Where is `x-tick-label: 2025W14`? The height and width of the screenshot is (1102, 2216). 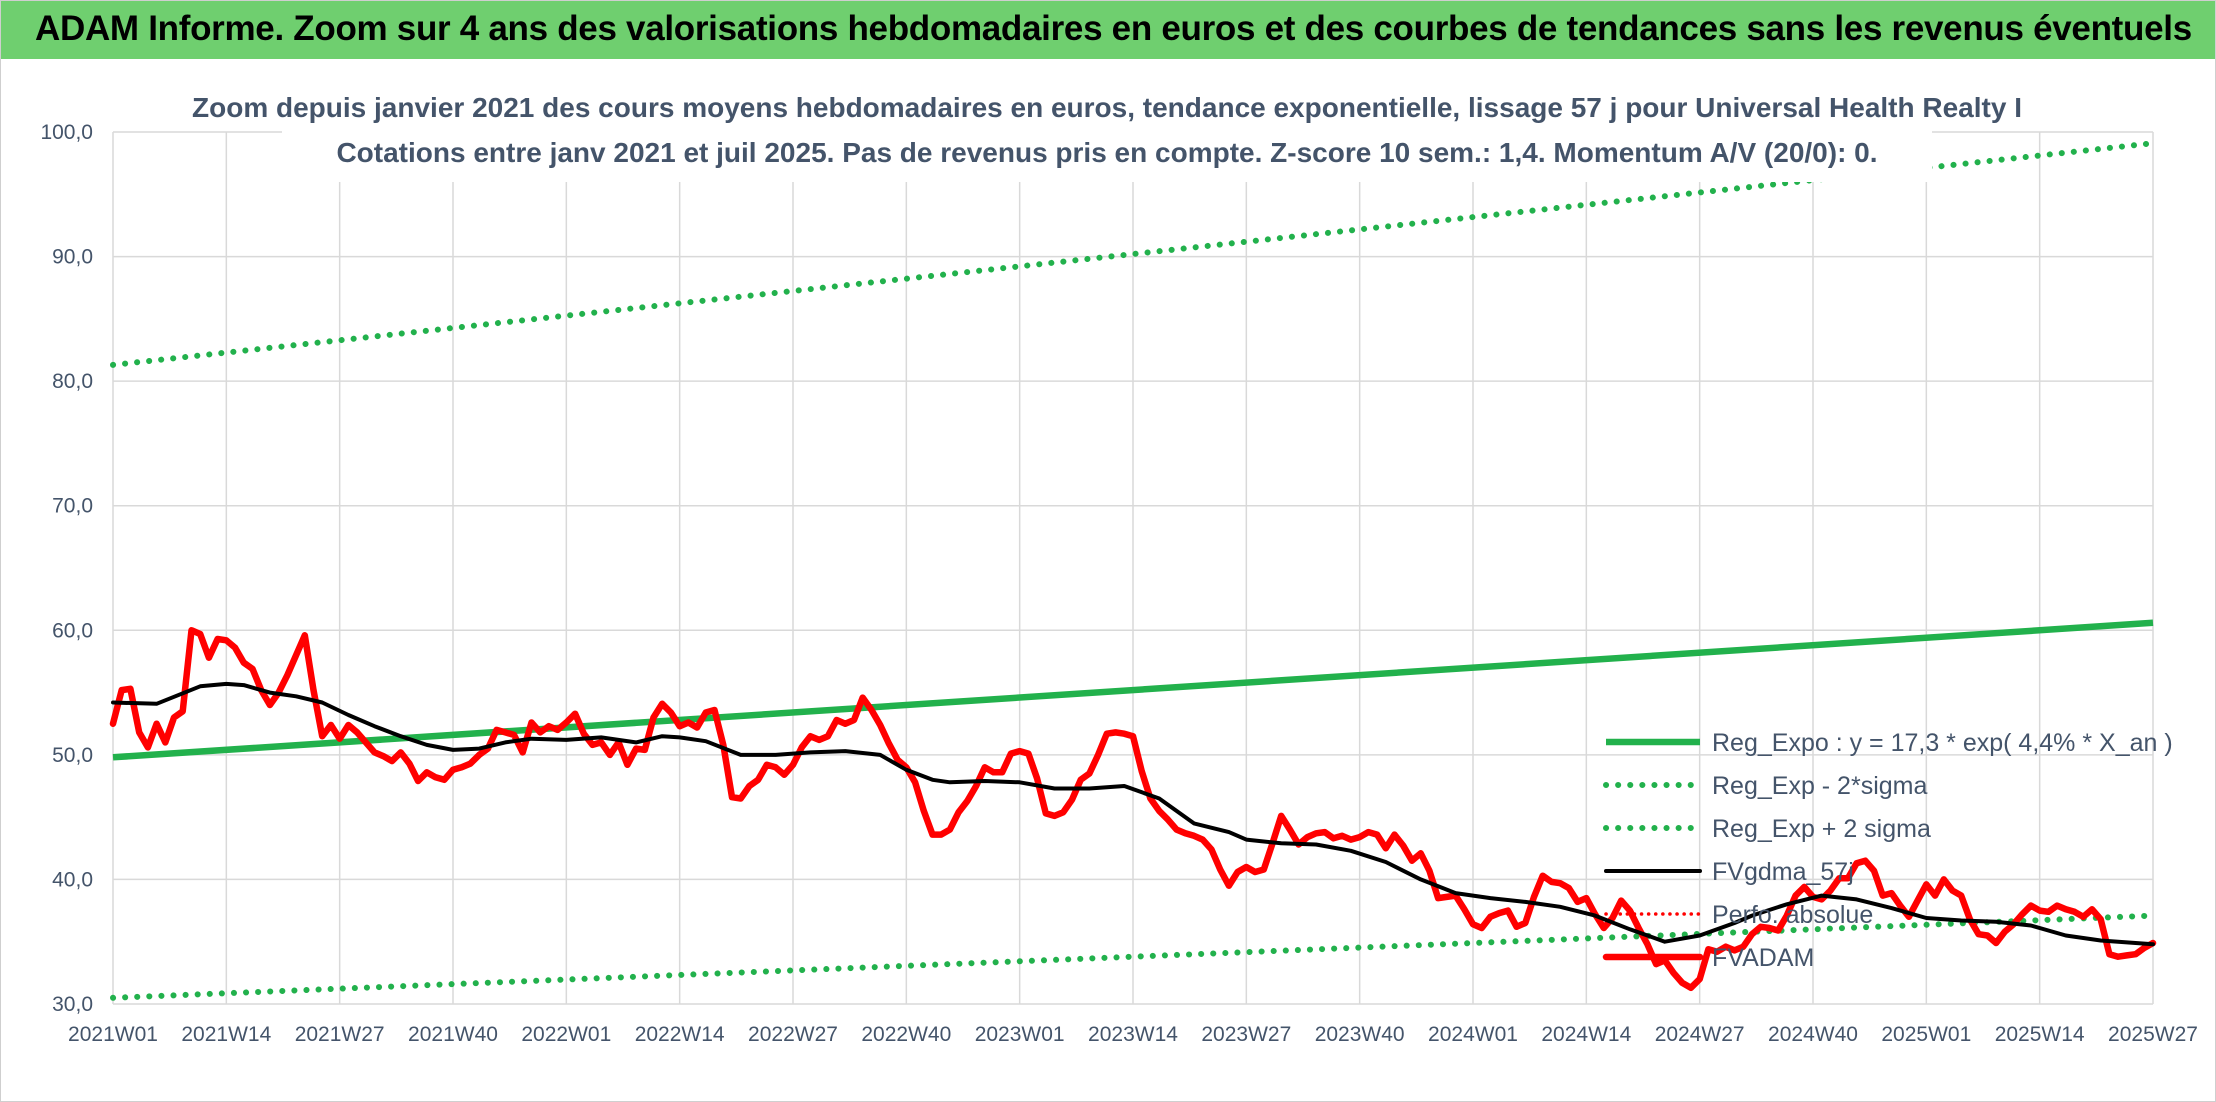
x-tick-label: 2025W14 is located at coordinates (2040, 1034).